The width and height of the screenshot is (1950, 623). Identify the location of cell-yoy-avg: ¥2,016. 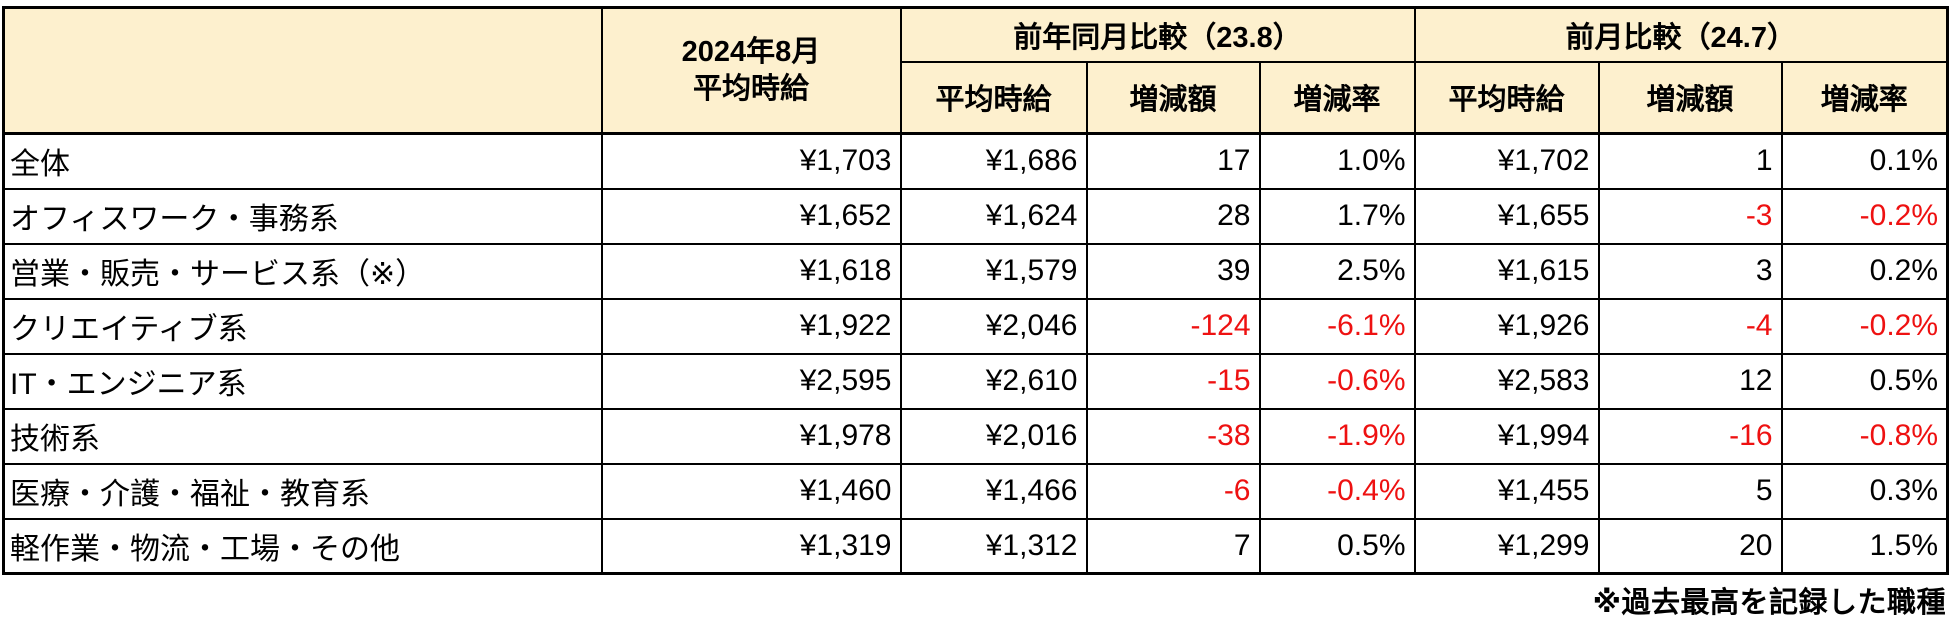
(993, 436).